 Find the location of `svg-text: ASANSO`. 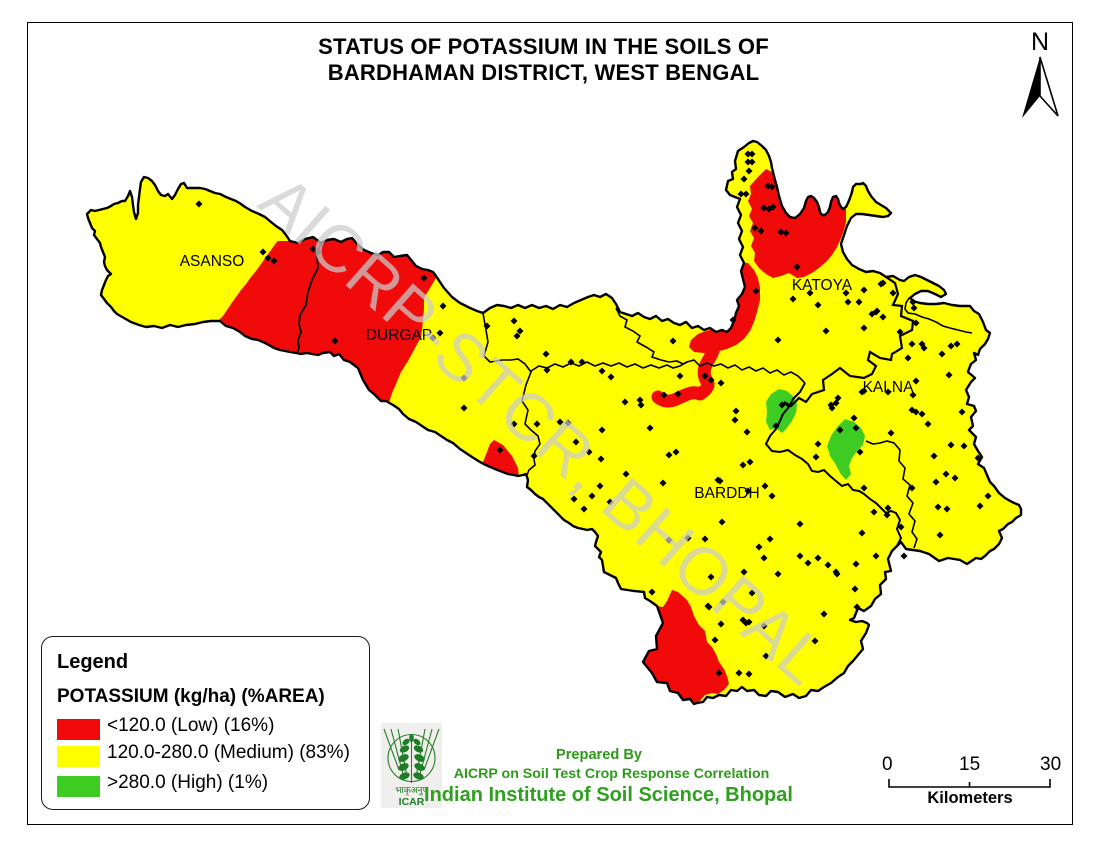

svg-text: ASANSO is located at coordinates (212, 261).